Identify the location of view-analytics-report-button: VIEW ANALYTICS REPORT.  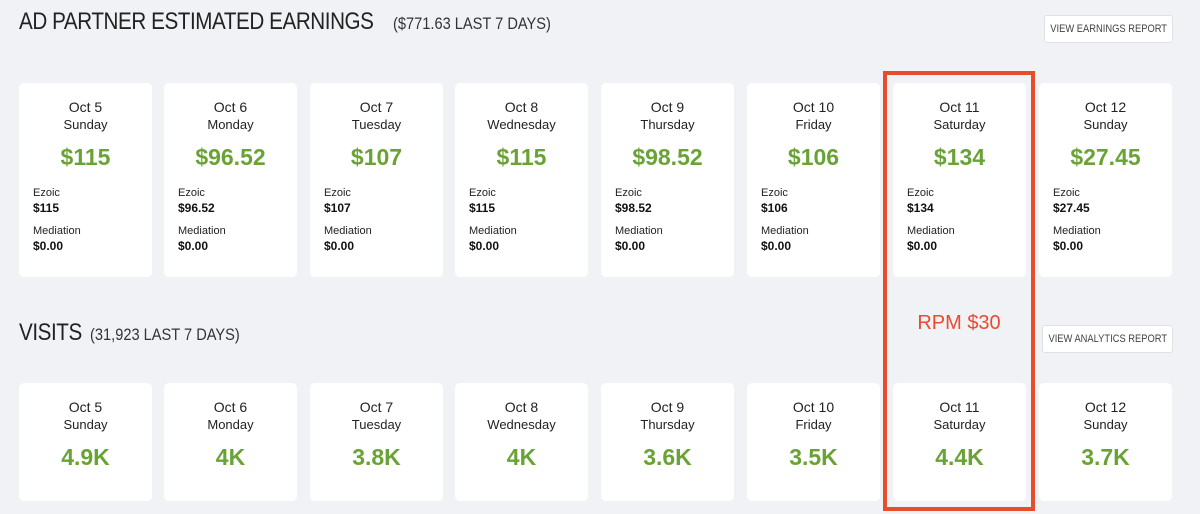
(1107, 339).